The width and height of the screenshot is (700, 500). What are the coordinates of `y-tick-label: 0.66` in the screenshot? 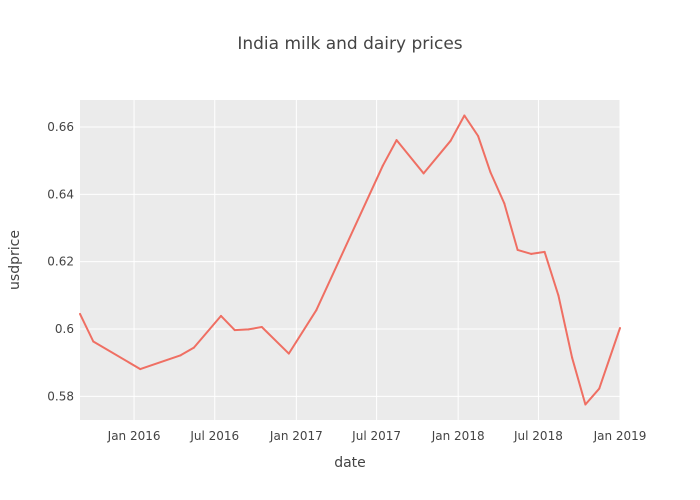 It's located at (60, 127).